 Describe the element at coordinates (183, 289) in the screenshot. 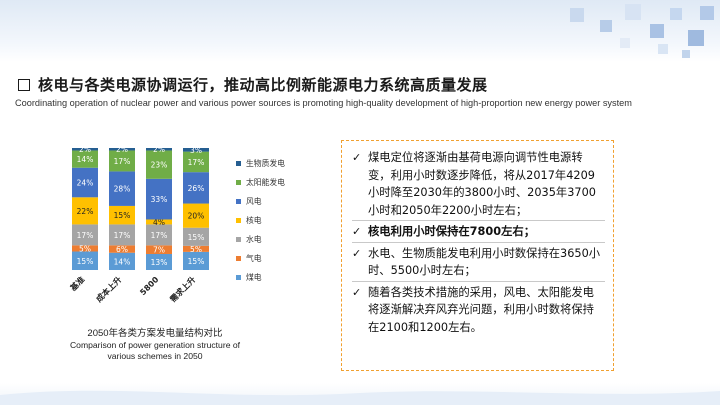

I see `category-label: 需求上升` at that location.